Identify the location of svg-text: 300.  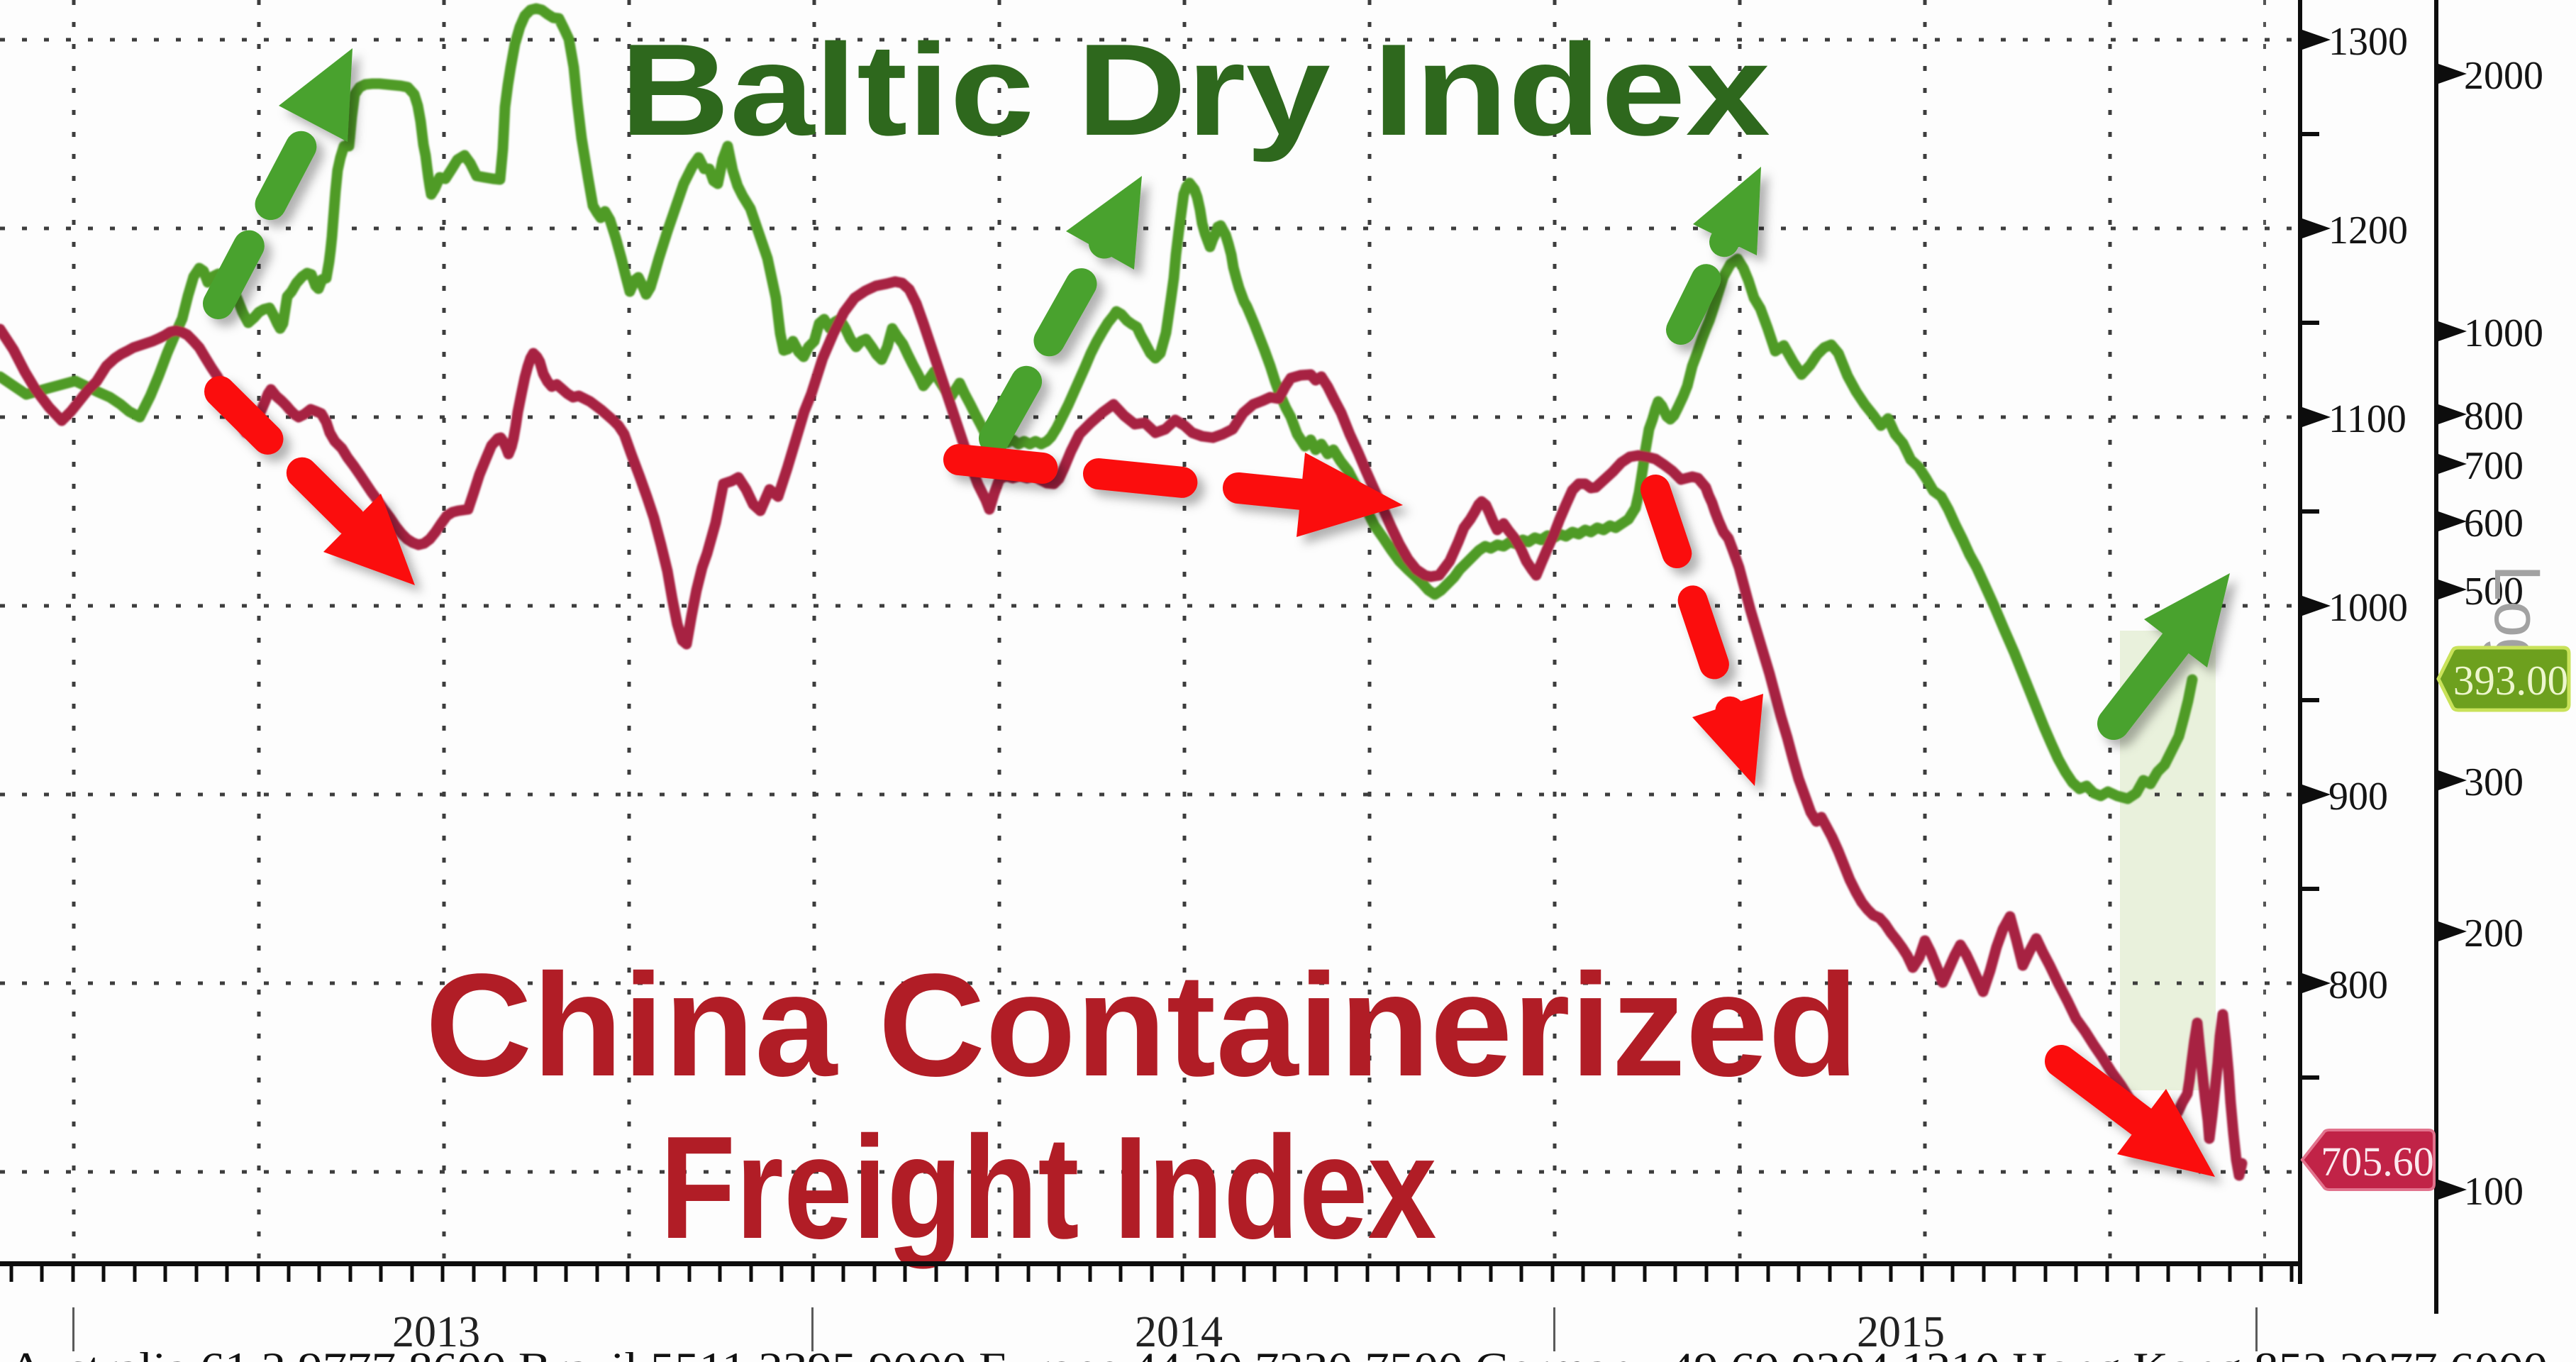
(2494, 782).